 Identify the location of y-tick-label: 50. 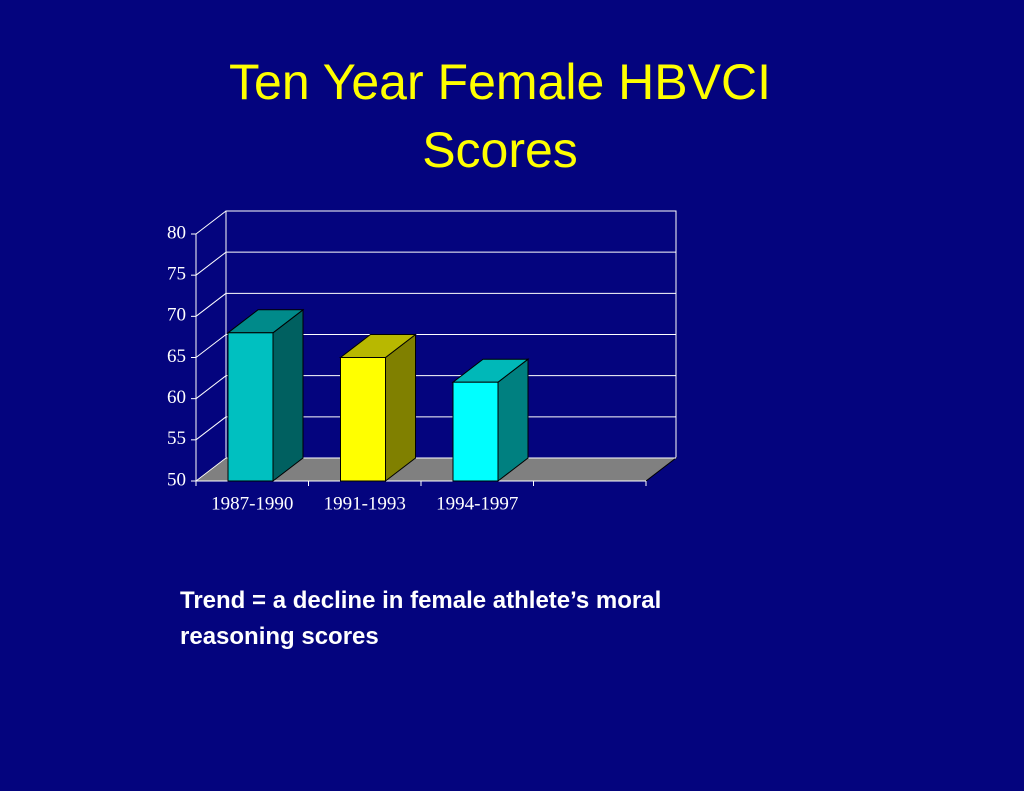
(176, 479).